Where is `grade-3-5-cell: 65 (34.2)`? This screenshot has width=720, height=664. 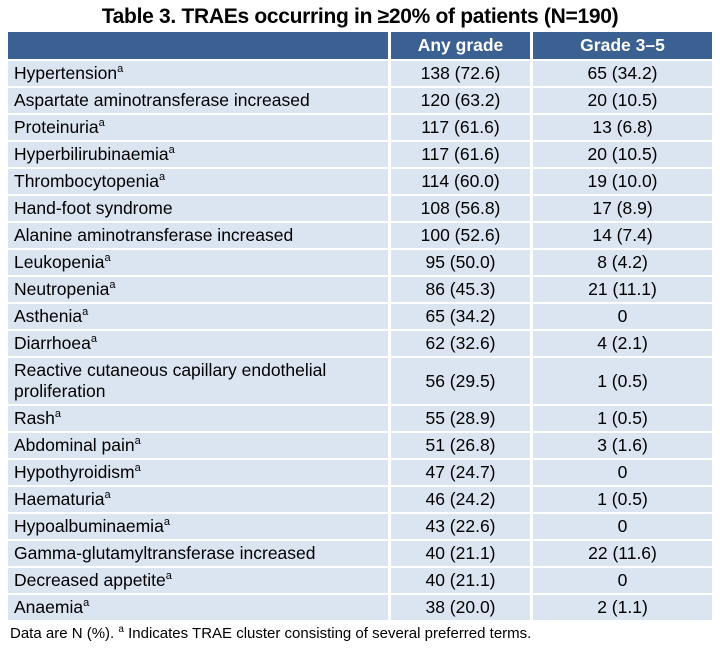 grade-3-5-cell: 65 (34.2) is located at coordinates (622, 74).